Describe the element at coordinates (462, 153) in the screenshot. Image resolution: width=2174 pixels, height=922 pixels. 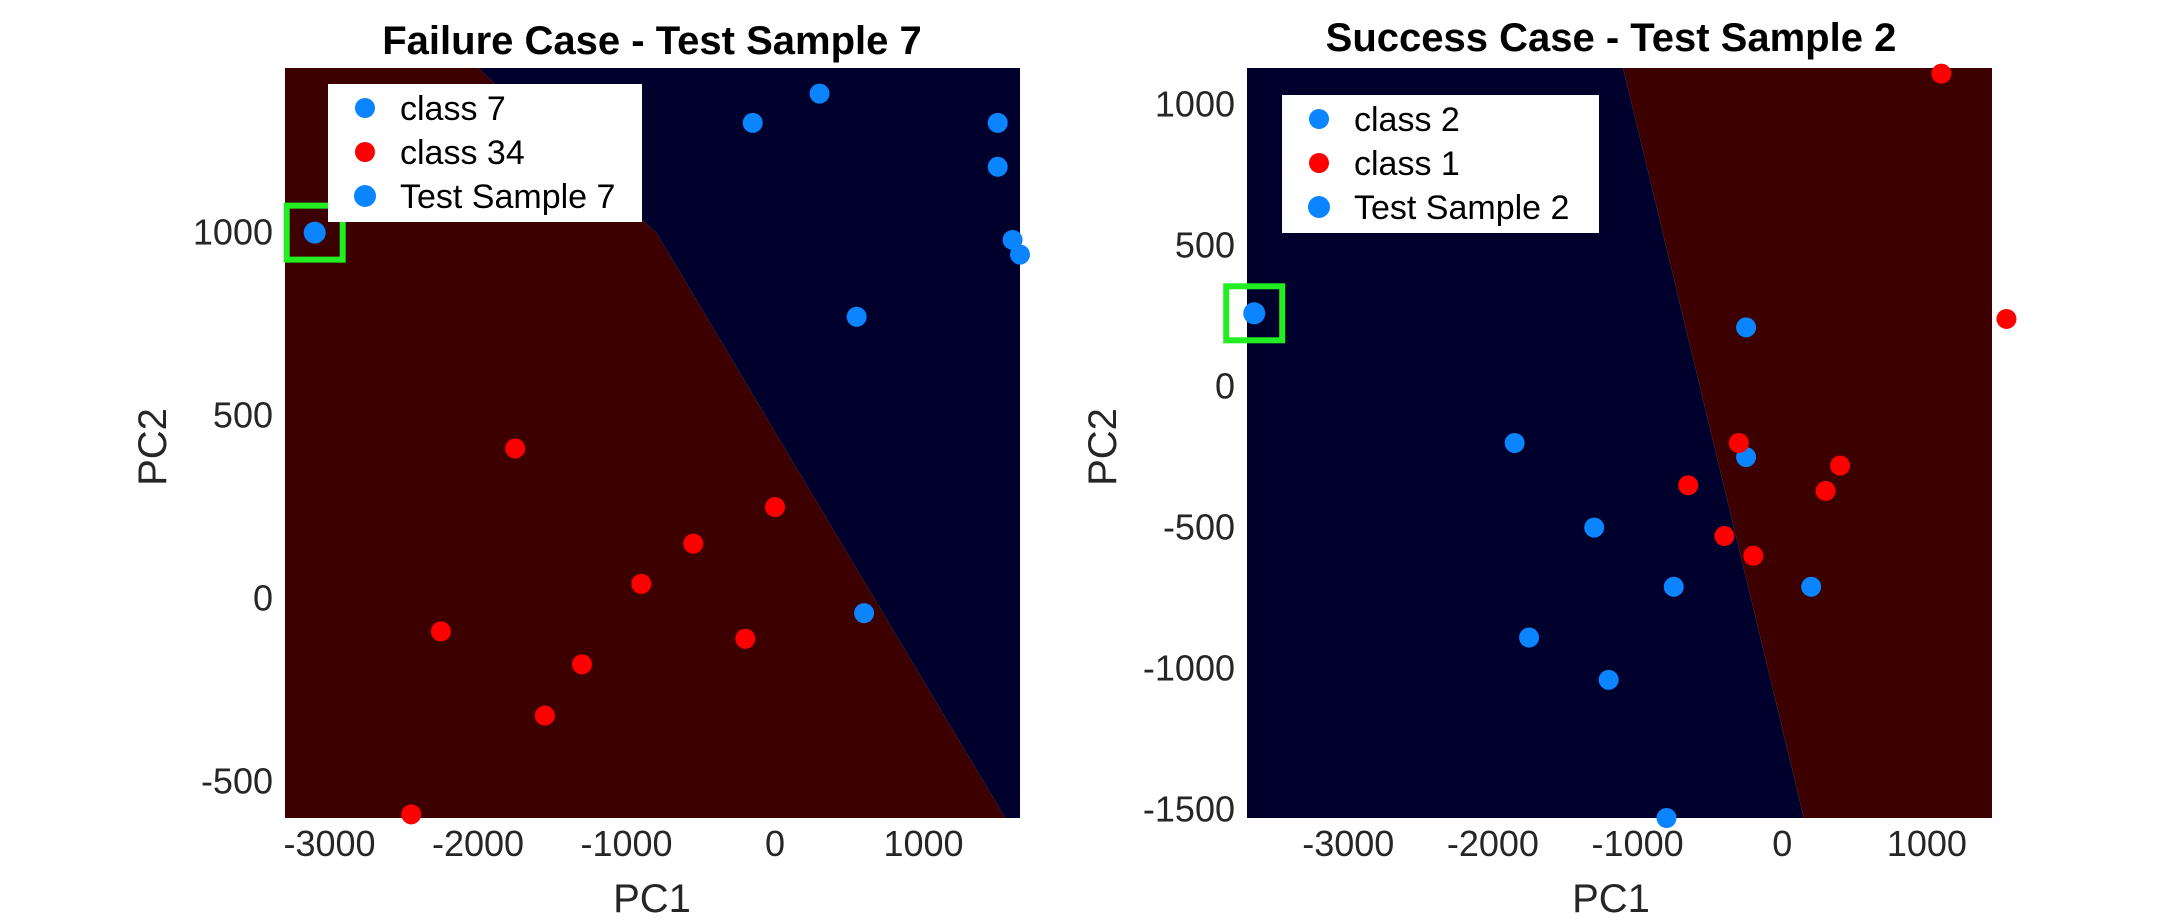
I see `legend-entry: class 34` at that location.